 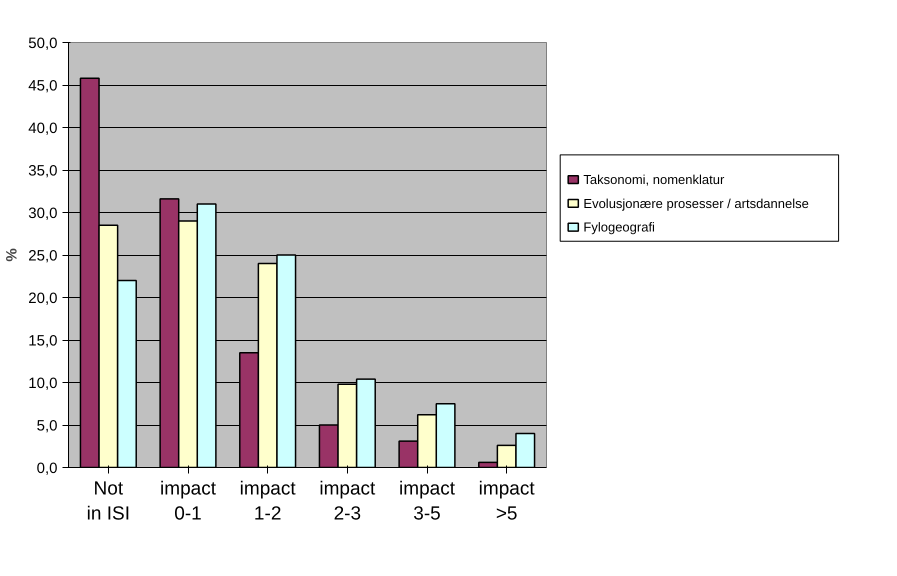 What do you see at coordinates (696, 203) in the screenshot?
I see `legend-label: Evolusjonære prosesser / artsdannelse` at bounding box center [696, 203].